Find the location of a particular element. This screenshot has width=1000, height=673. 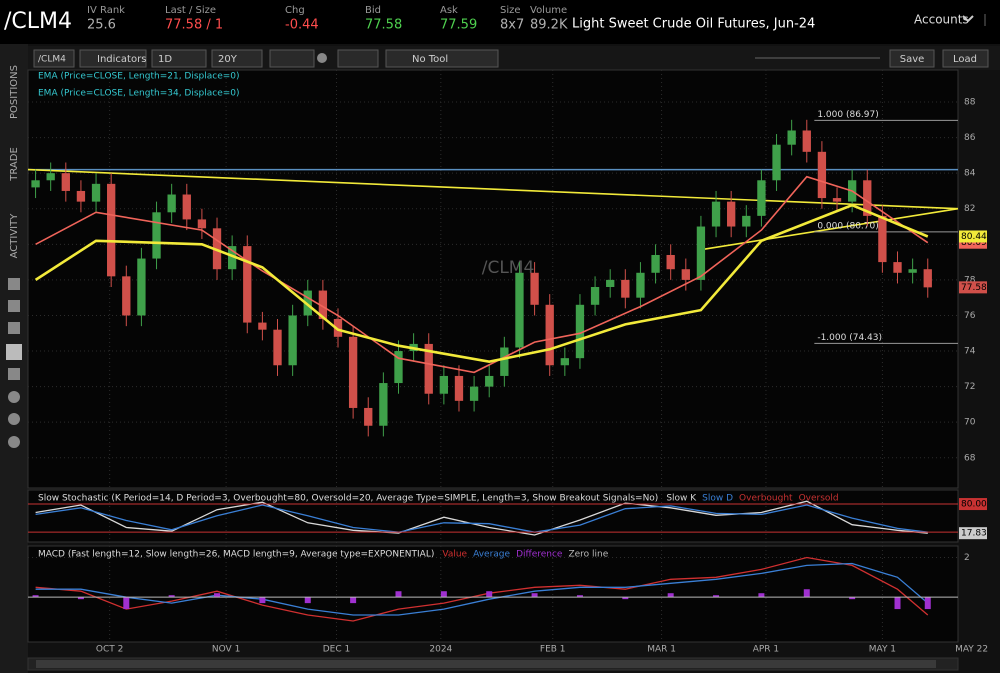

field-label: Bid is located at coordinates (373, 10).